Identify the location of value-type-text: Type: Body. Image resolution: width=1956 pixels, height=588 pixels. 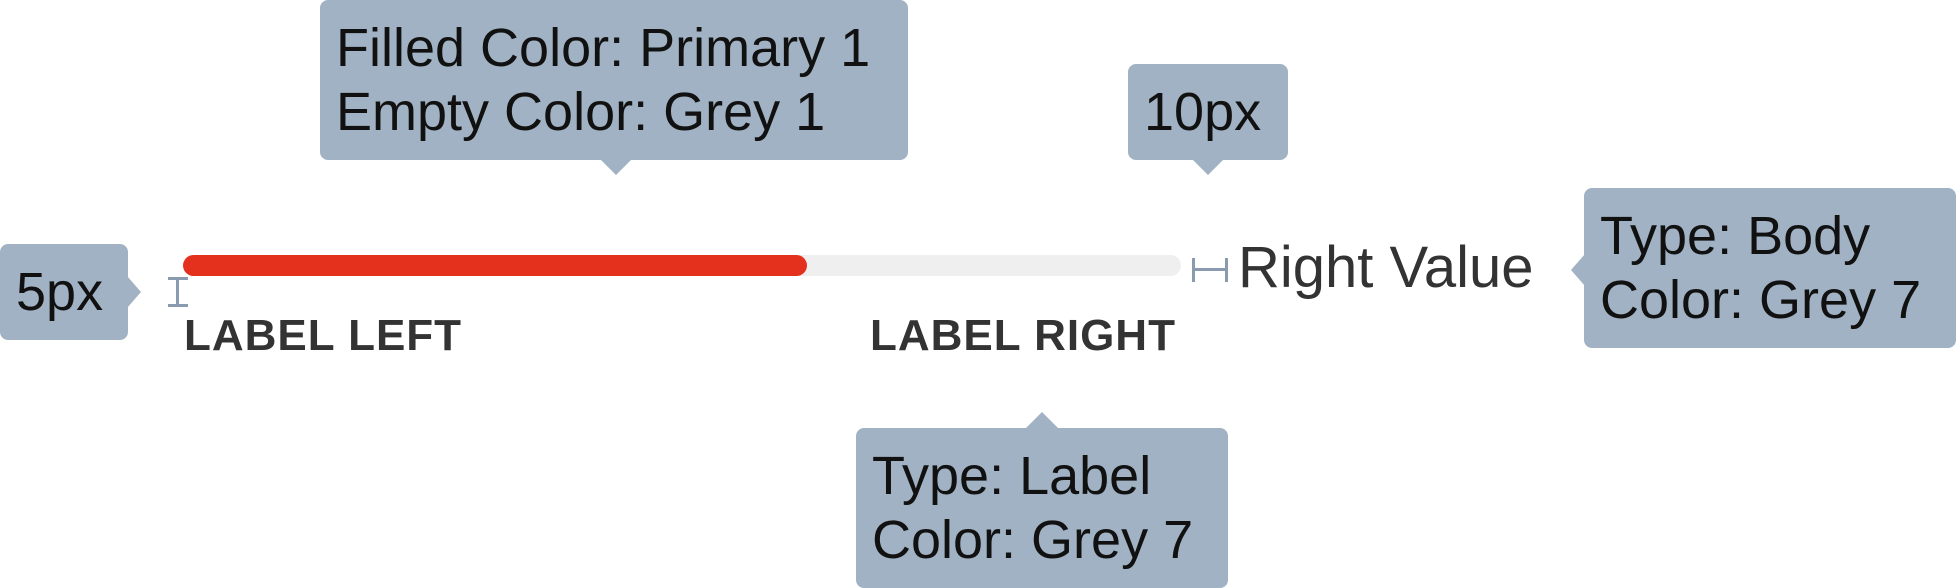
(1735, 236).